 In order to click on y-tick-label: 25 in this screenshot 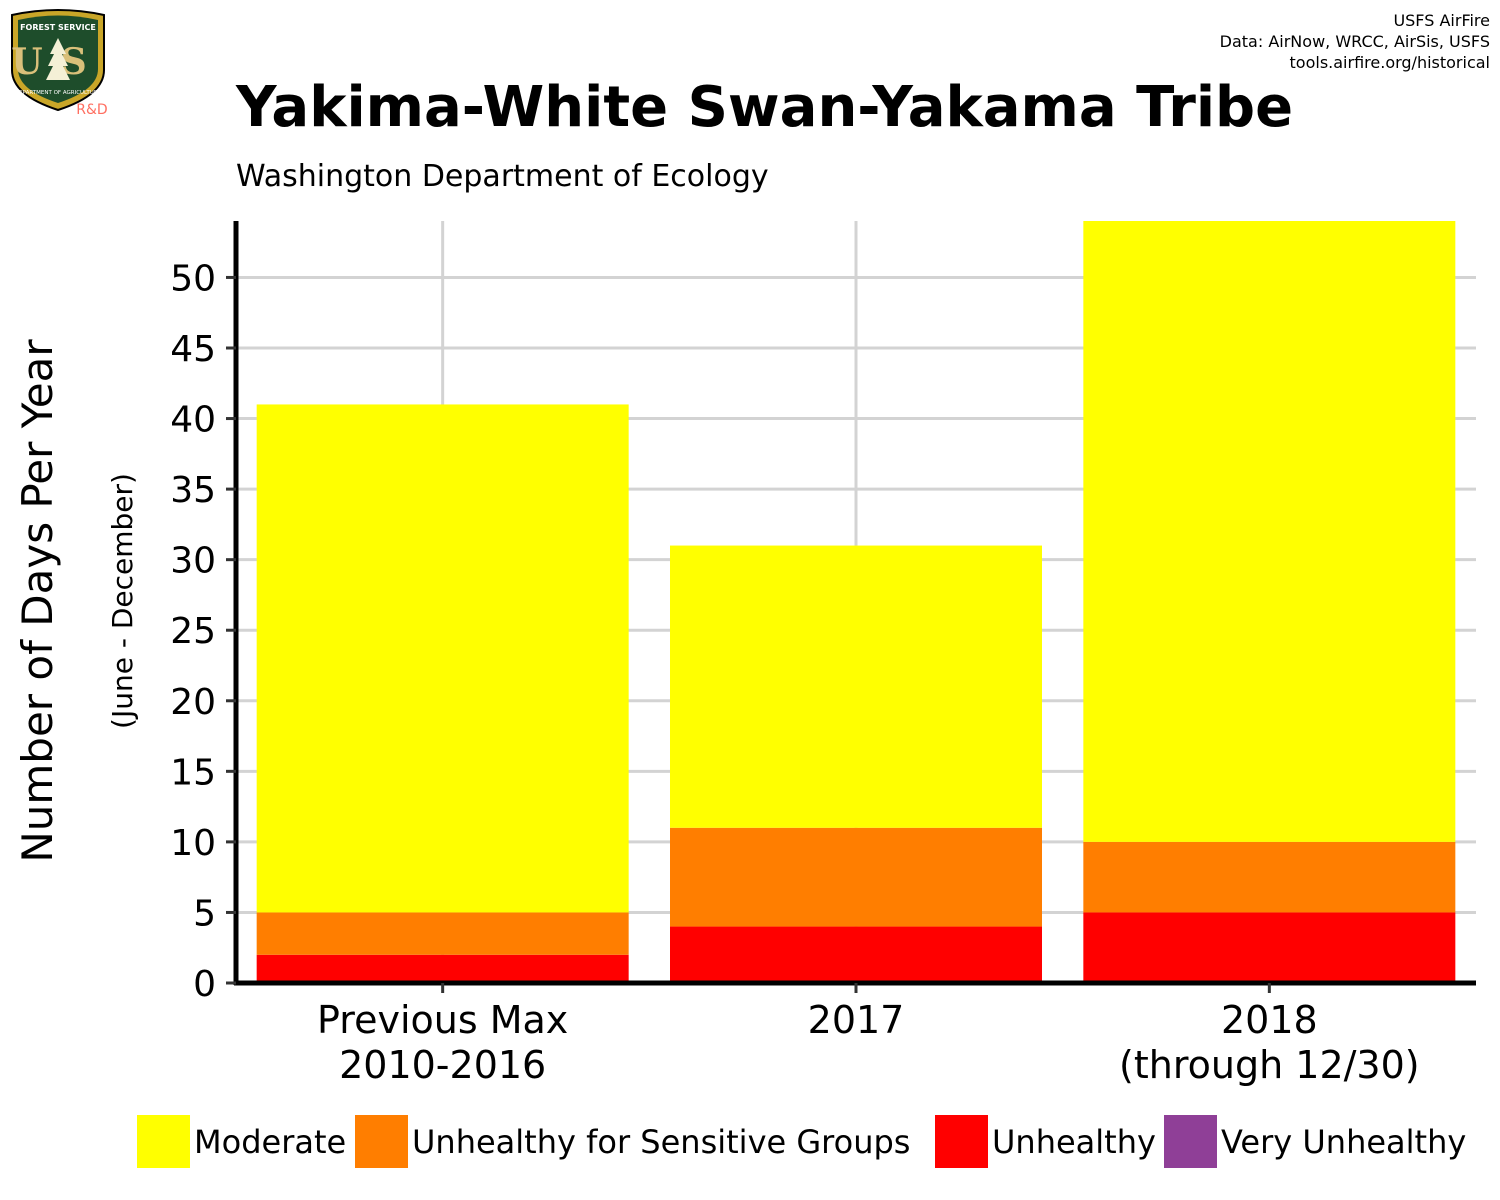, I will do `click(193, 631)`.